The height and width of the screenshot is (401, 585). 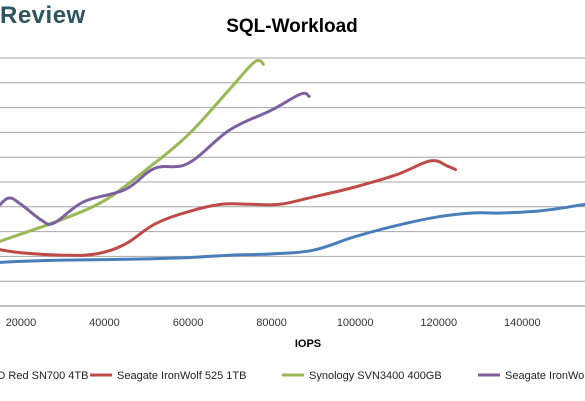 I want to click on legend-label-1: WD Red SN700 4TB, so click(x=44, y=376).